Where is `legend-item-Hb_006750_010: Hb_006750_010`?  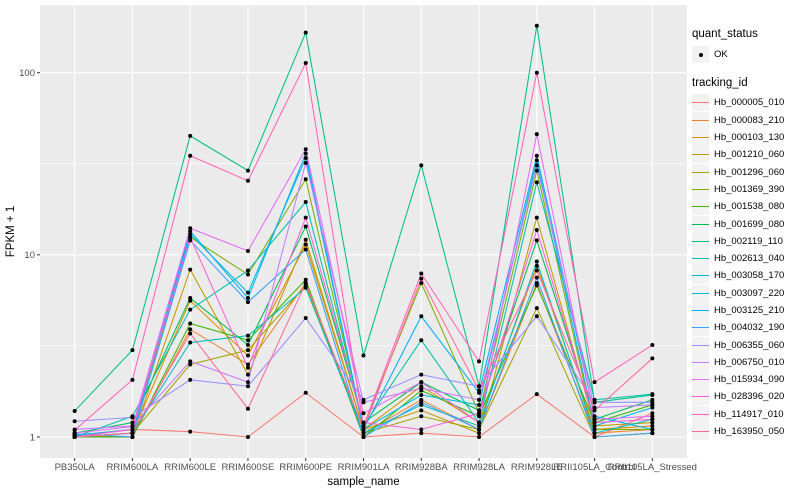
legend-item-Hb_006750_010: Hb_006750_010 is located at coordinates (745, 362).